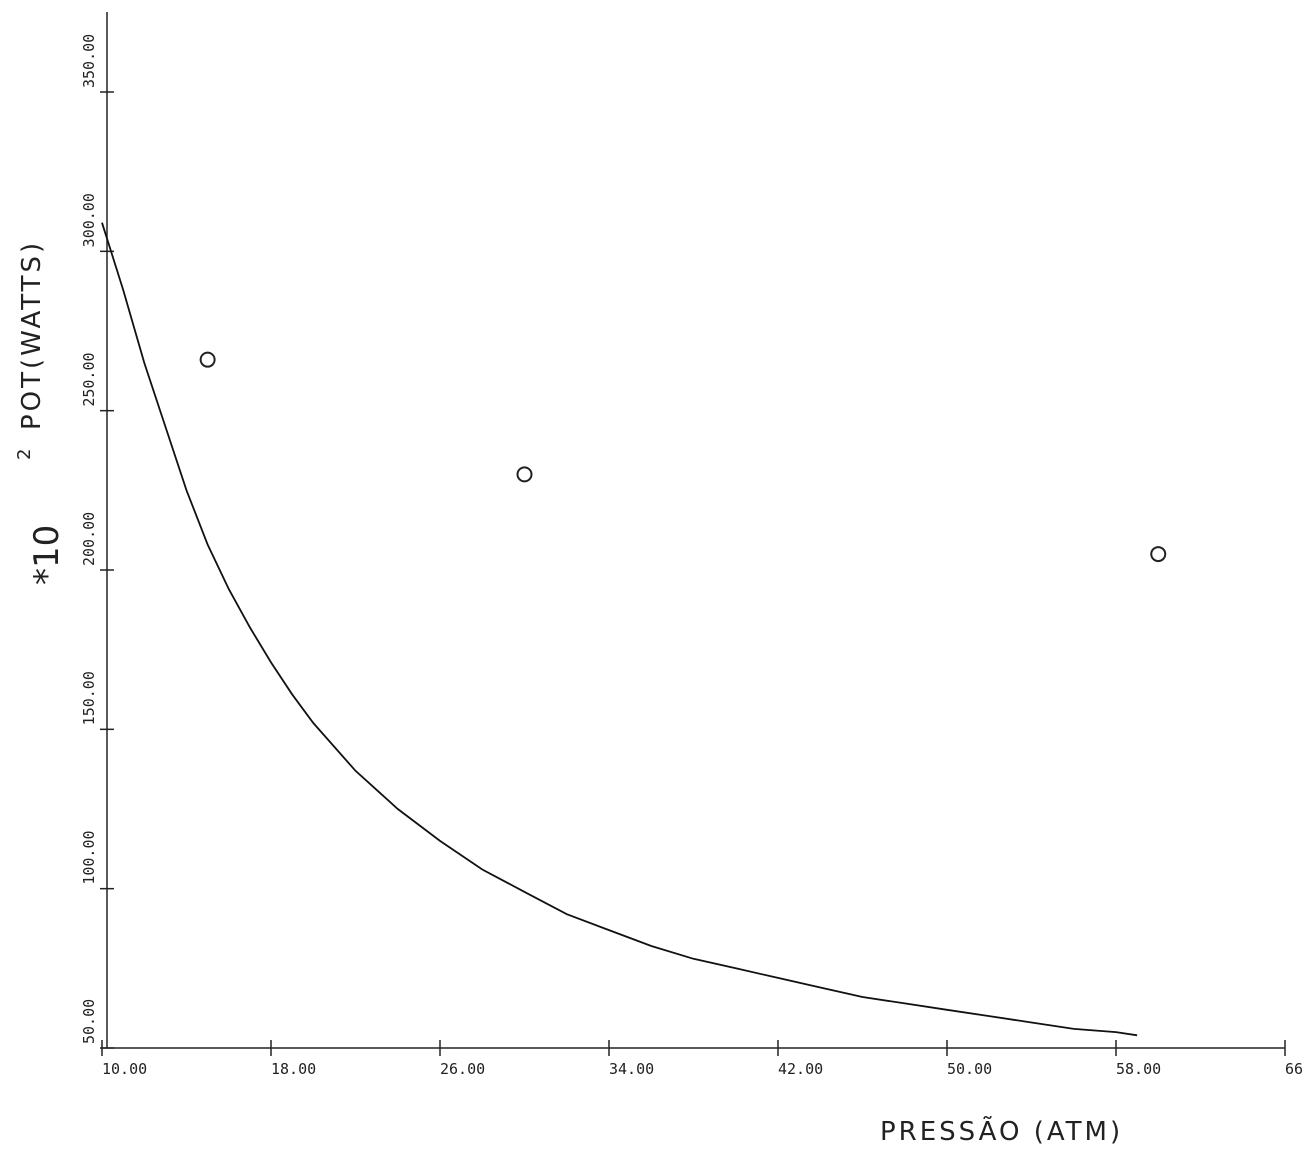 This screenshot has height=1149, width=1303. I want to click on x-axis-title: PRESSÃO (ATM), so click(1001, 1131).